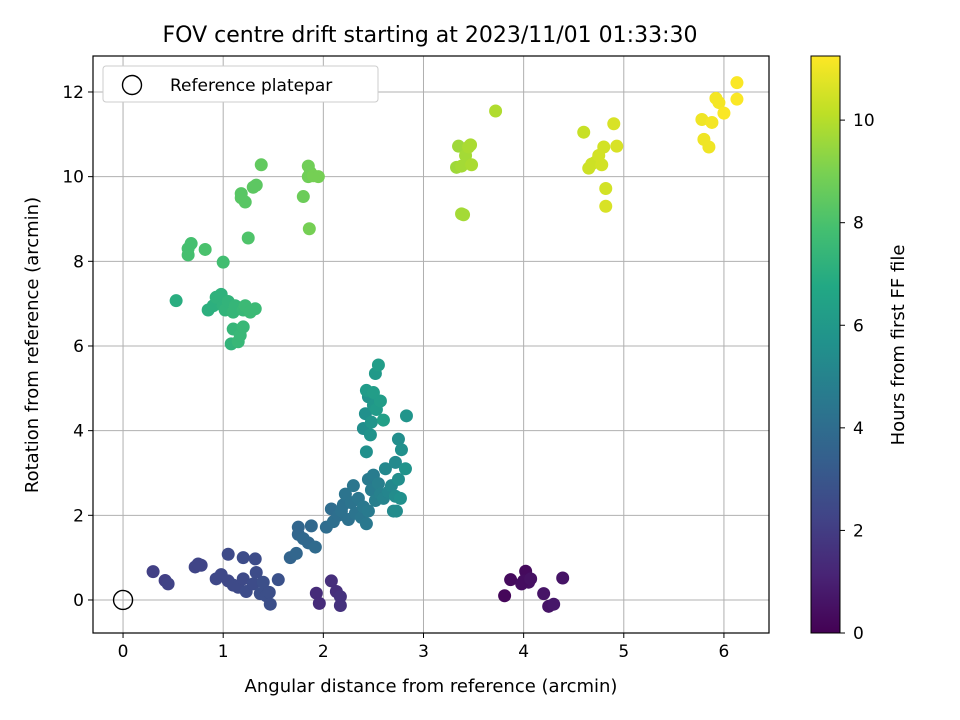 The height and width of the screenshot is (720, 960). What do you see at coordinates (73, 178) in the screenshot?
I see `y-tick-label: 10` at bounding box center [73, 178].